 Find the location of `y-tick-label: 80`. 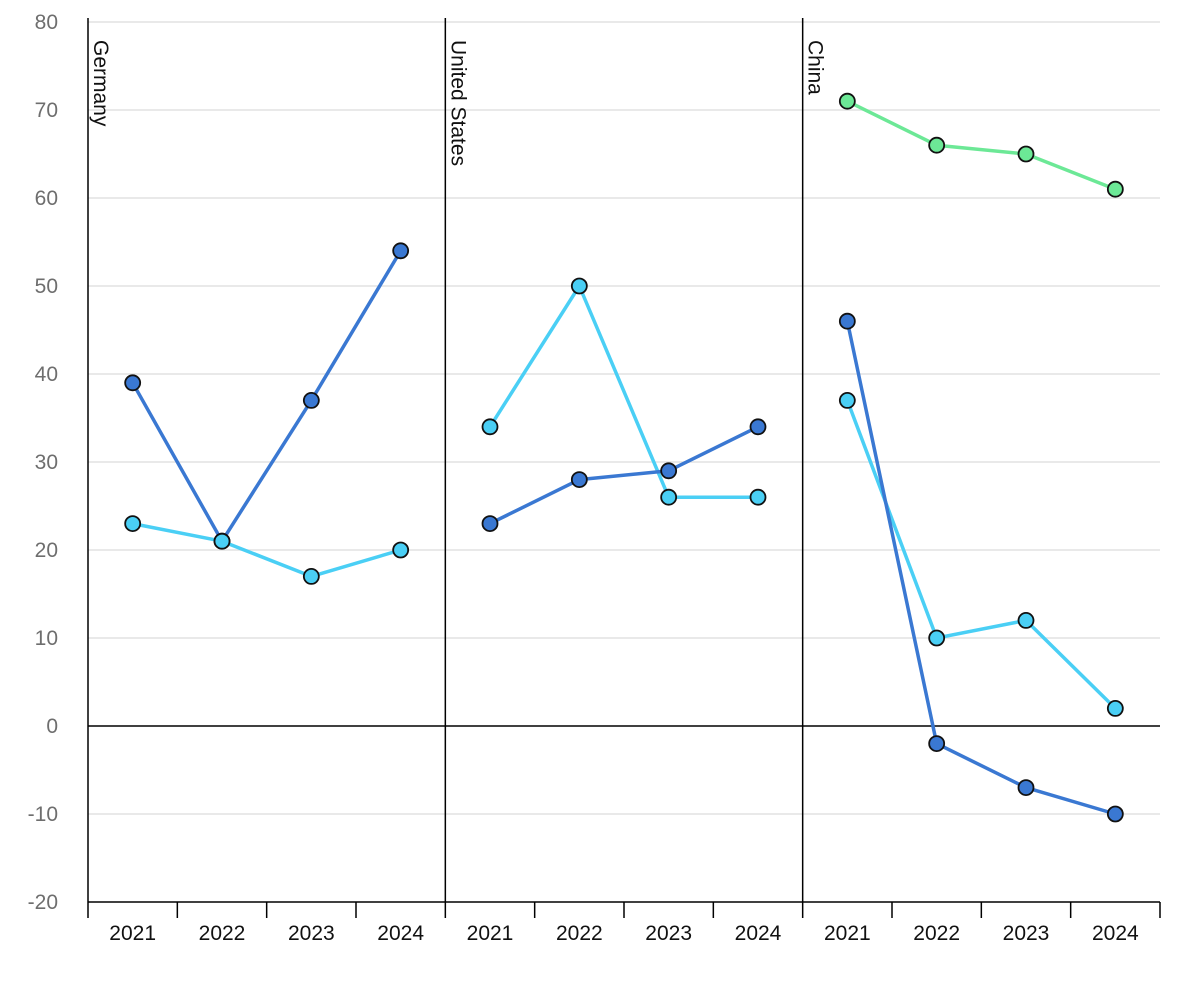

y-tick-label: 80 is located at coordinates (46, 22).